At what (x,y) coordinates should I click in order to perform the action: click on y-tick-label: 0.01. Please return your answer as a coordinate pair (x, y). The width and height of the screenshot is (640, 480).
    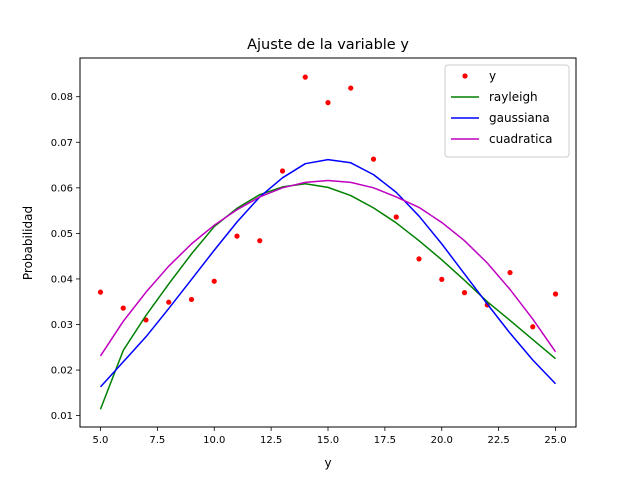
    Looking at the image, I should click on (62, 416).